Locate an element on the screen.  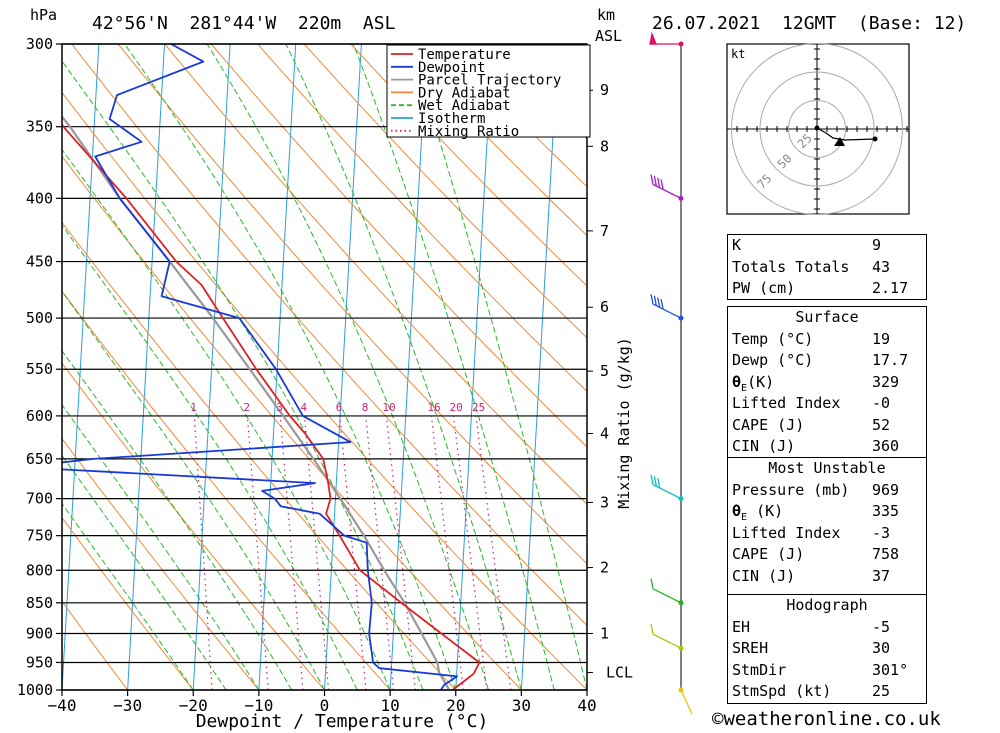
km-tick-label: 1 is located at coordinates (604, 633).